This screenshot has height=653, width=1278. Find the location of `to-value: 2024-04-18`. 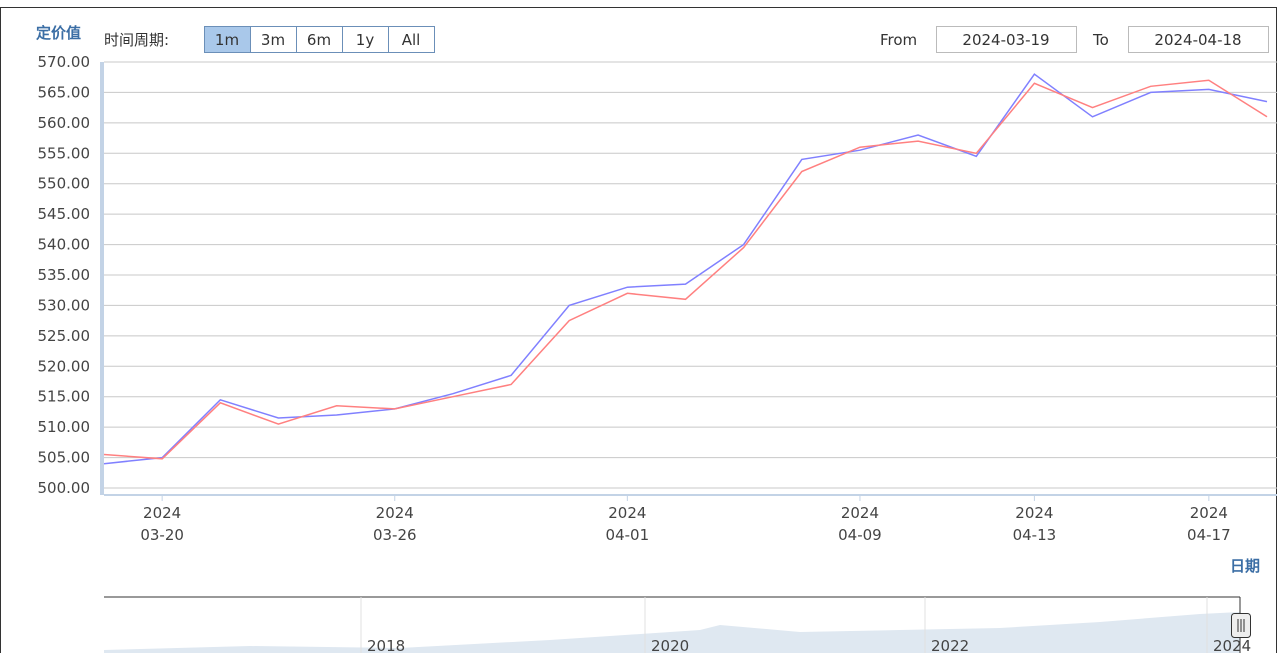

to-value: 2024-04-18 is located at coordinates (1197, 40).